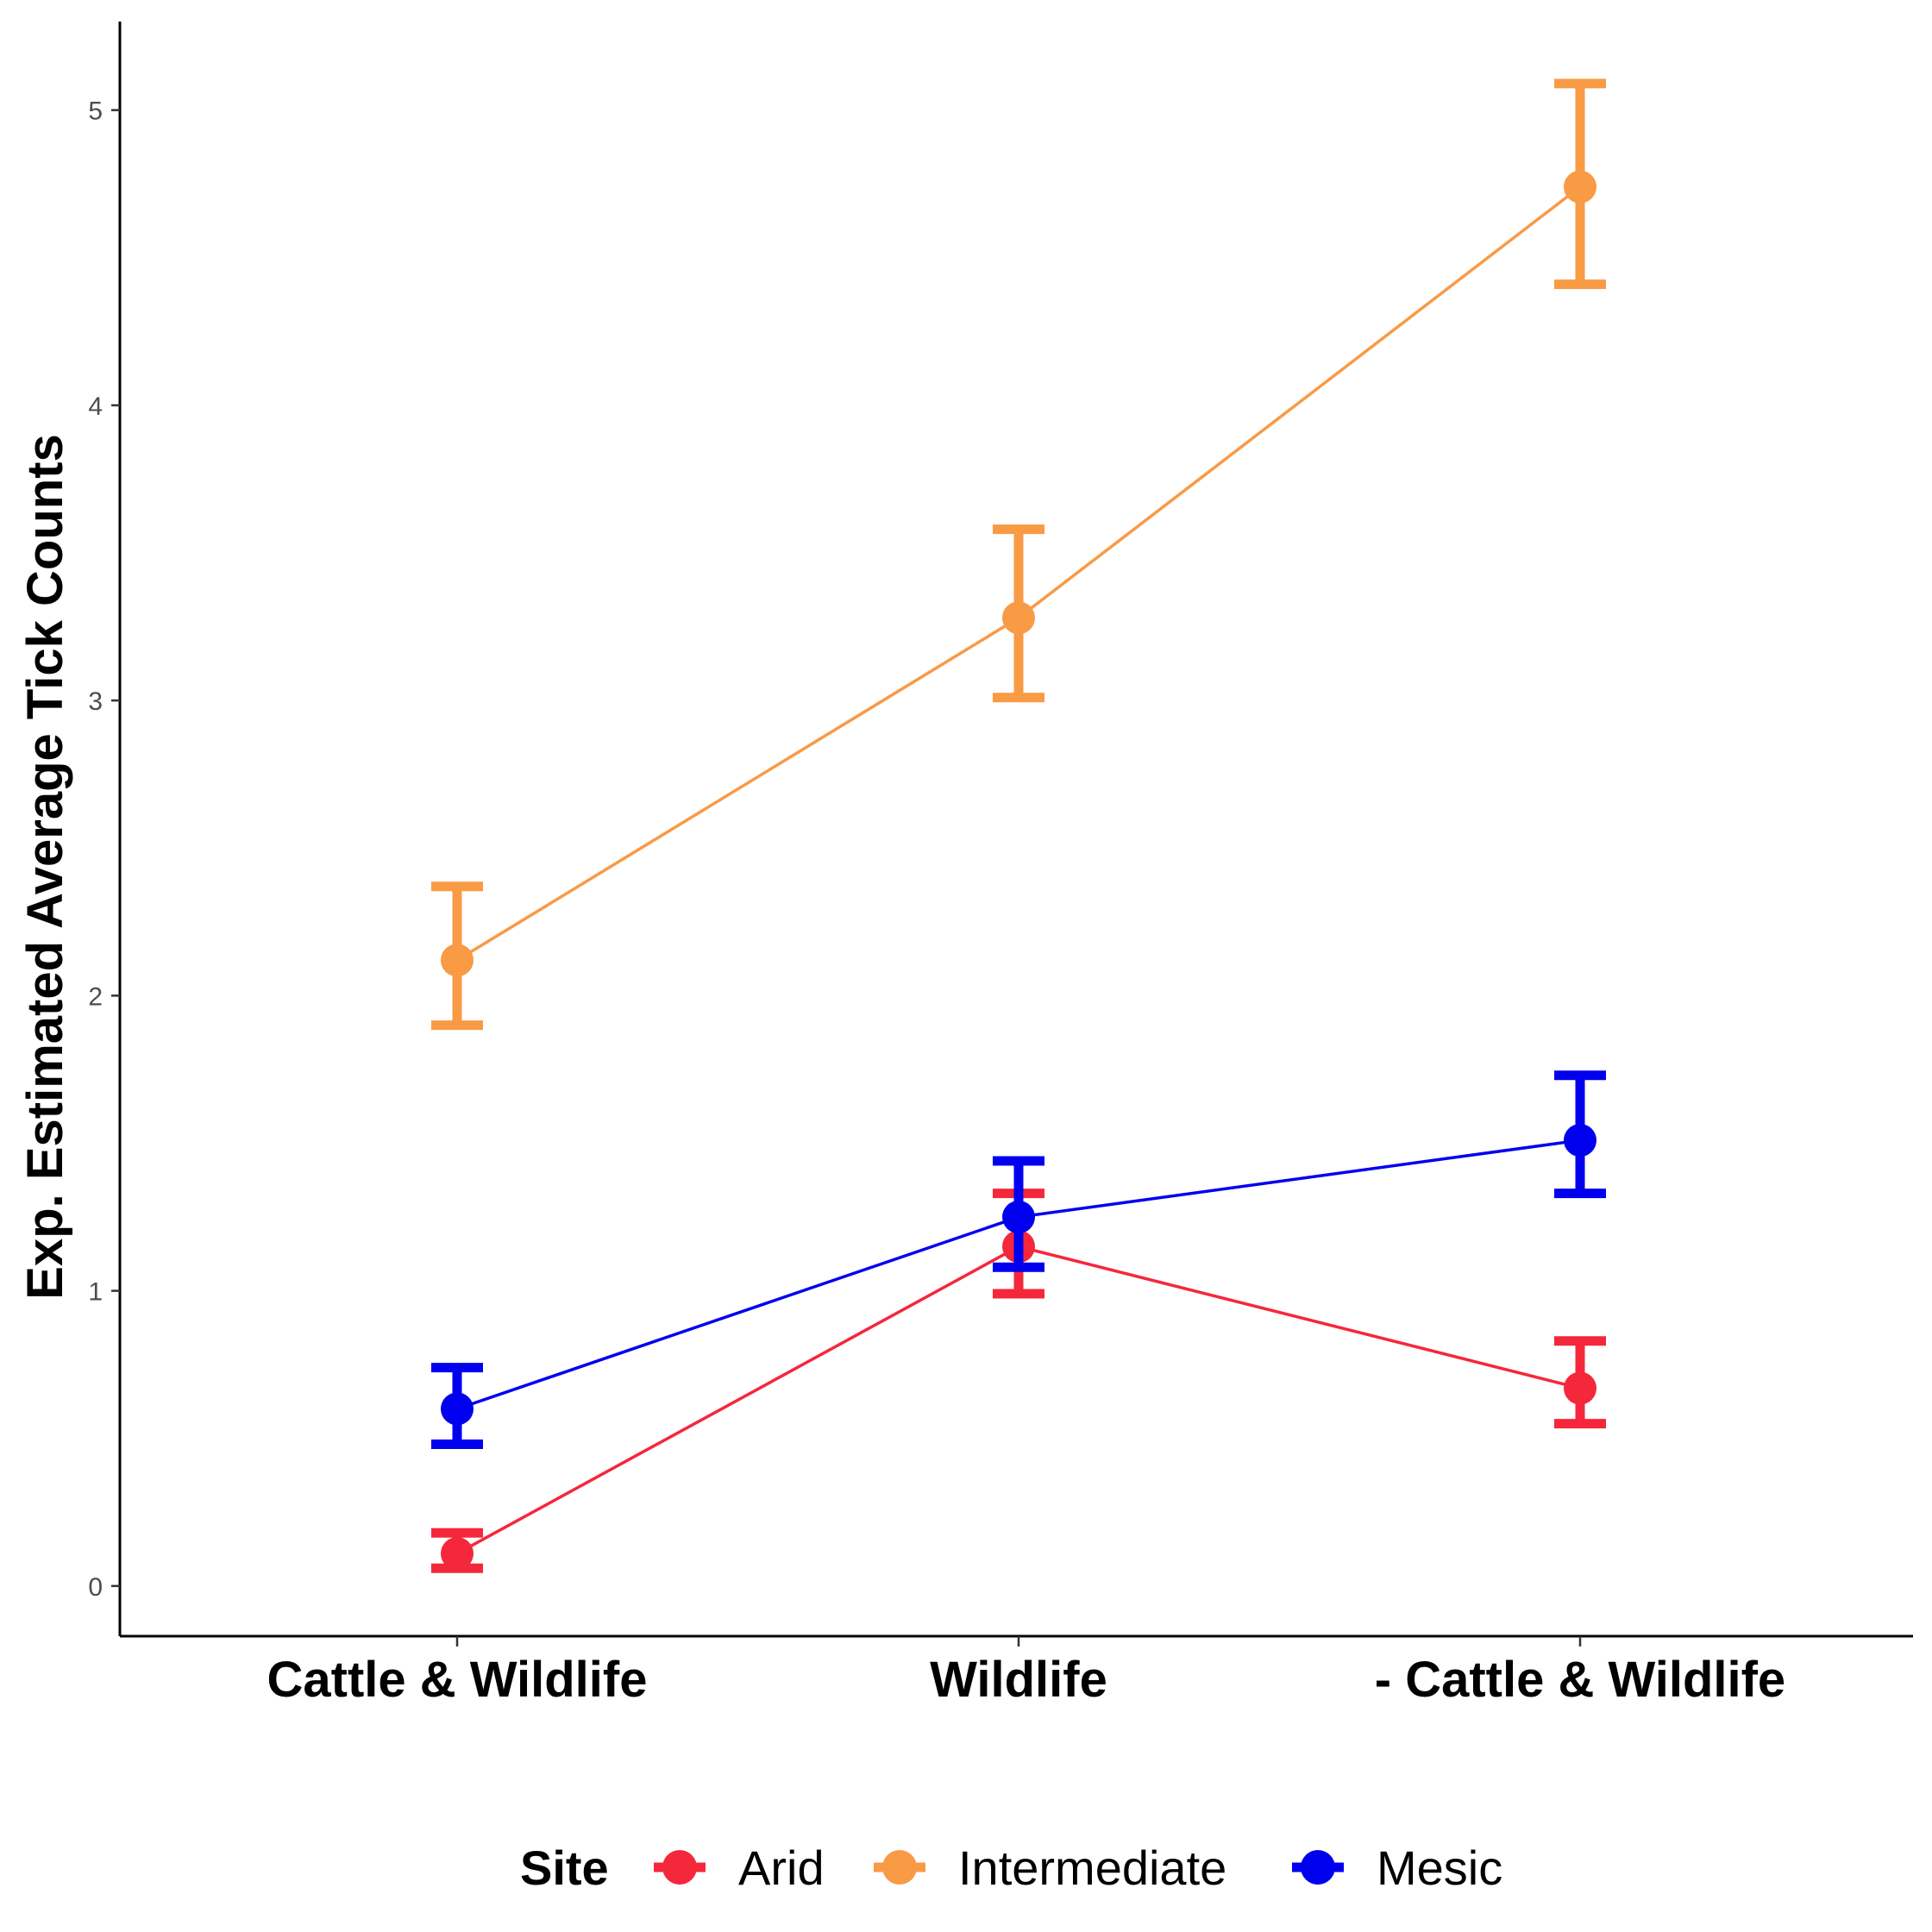  I want to click on legend-key-intermediate, so click(900, 1868).